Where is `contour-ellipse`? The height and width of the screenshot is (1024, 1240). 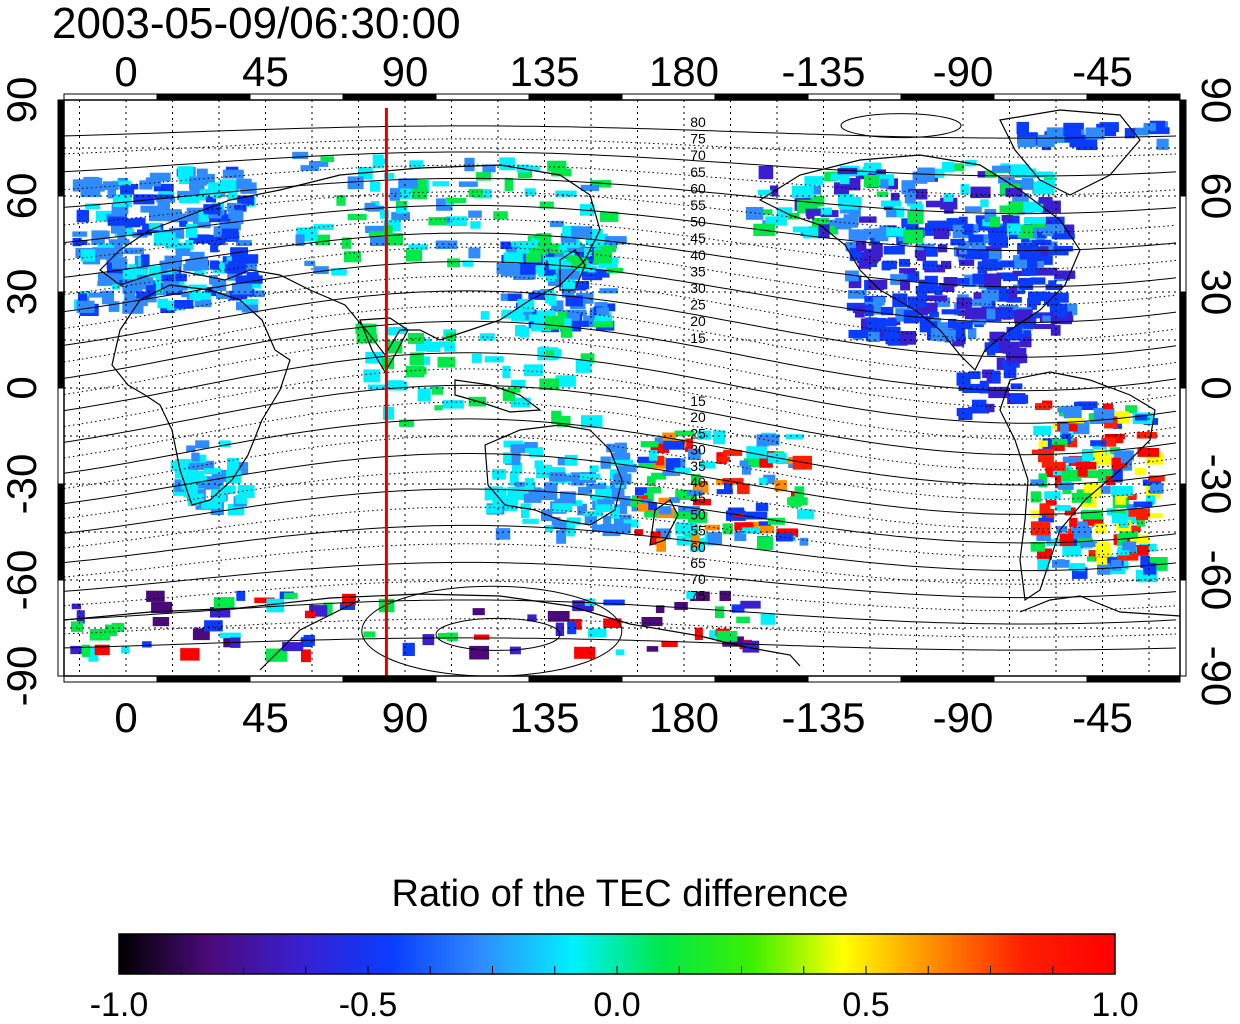
contour-ellipse is located at coordinates (901, 126).